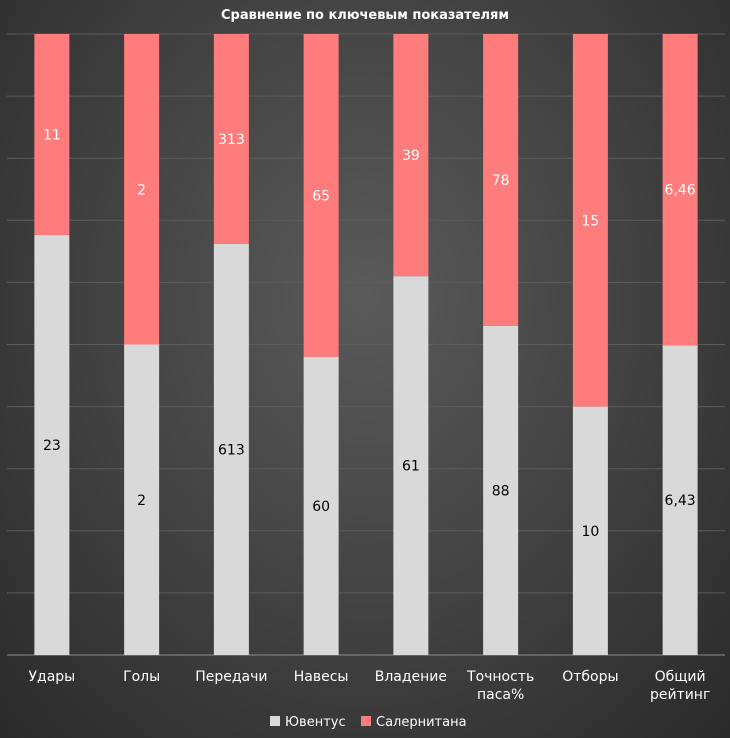 This screenshot has width=730, height=738. I want to click on data-label-salernitana: 313, so click(231, 140).